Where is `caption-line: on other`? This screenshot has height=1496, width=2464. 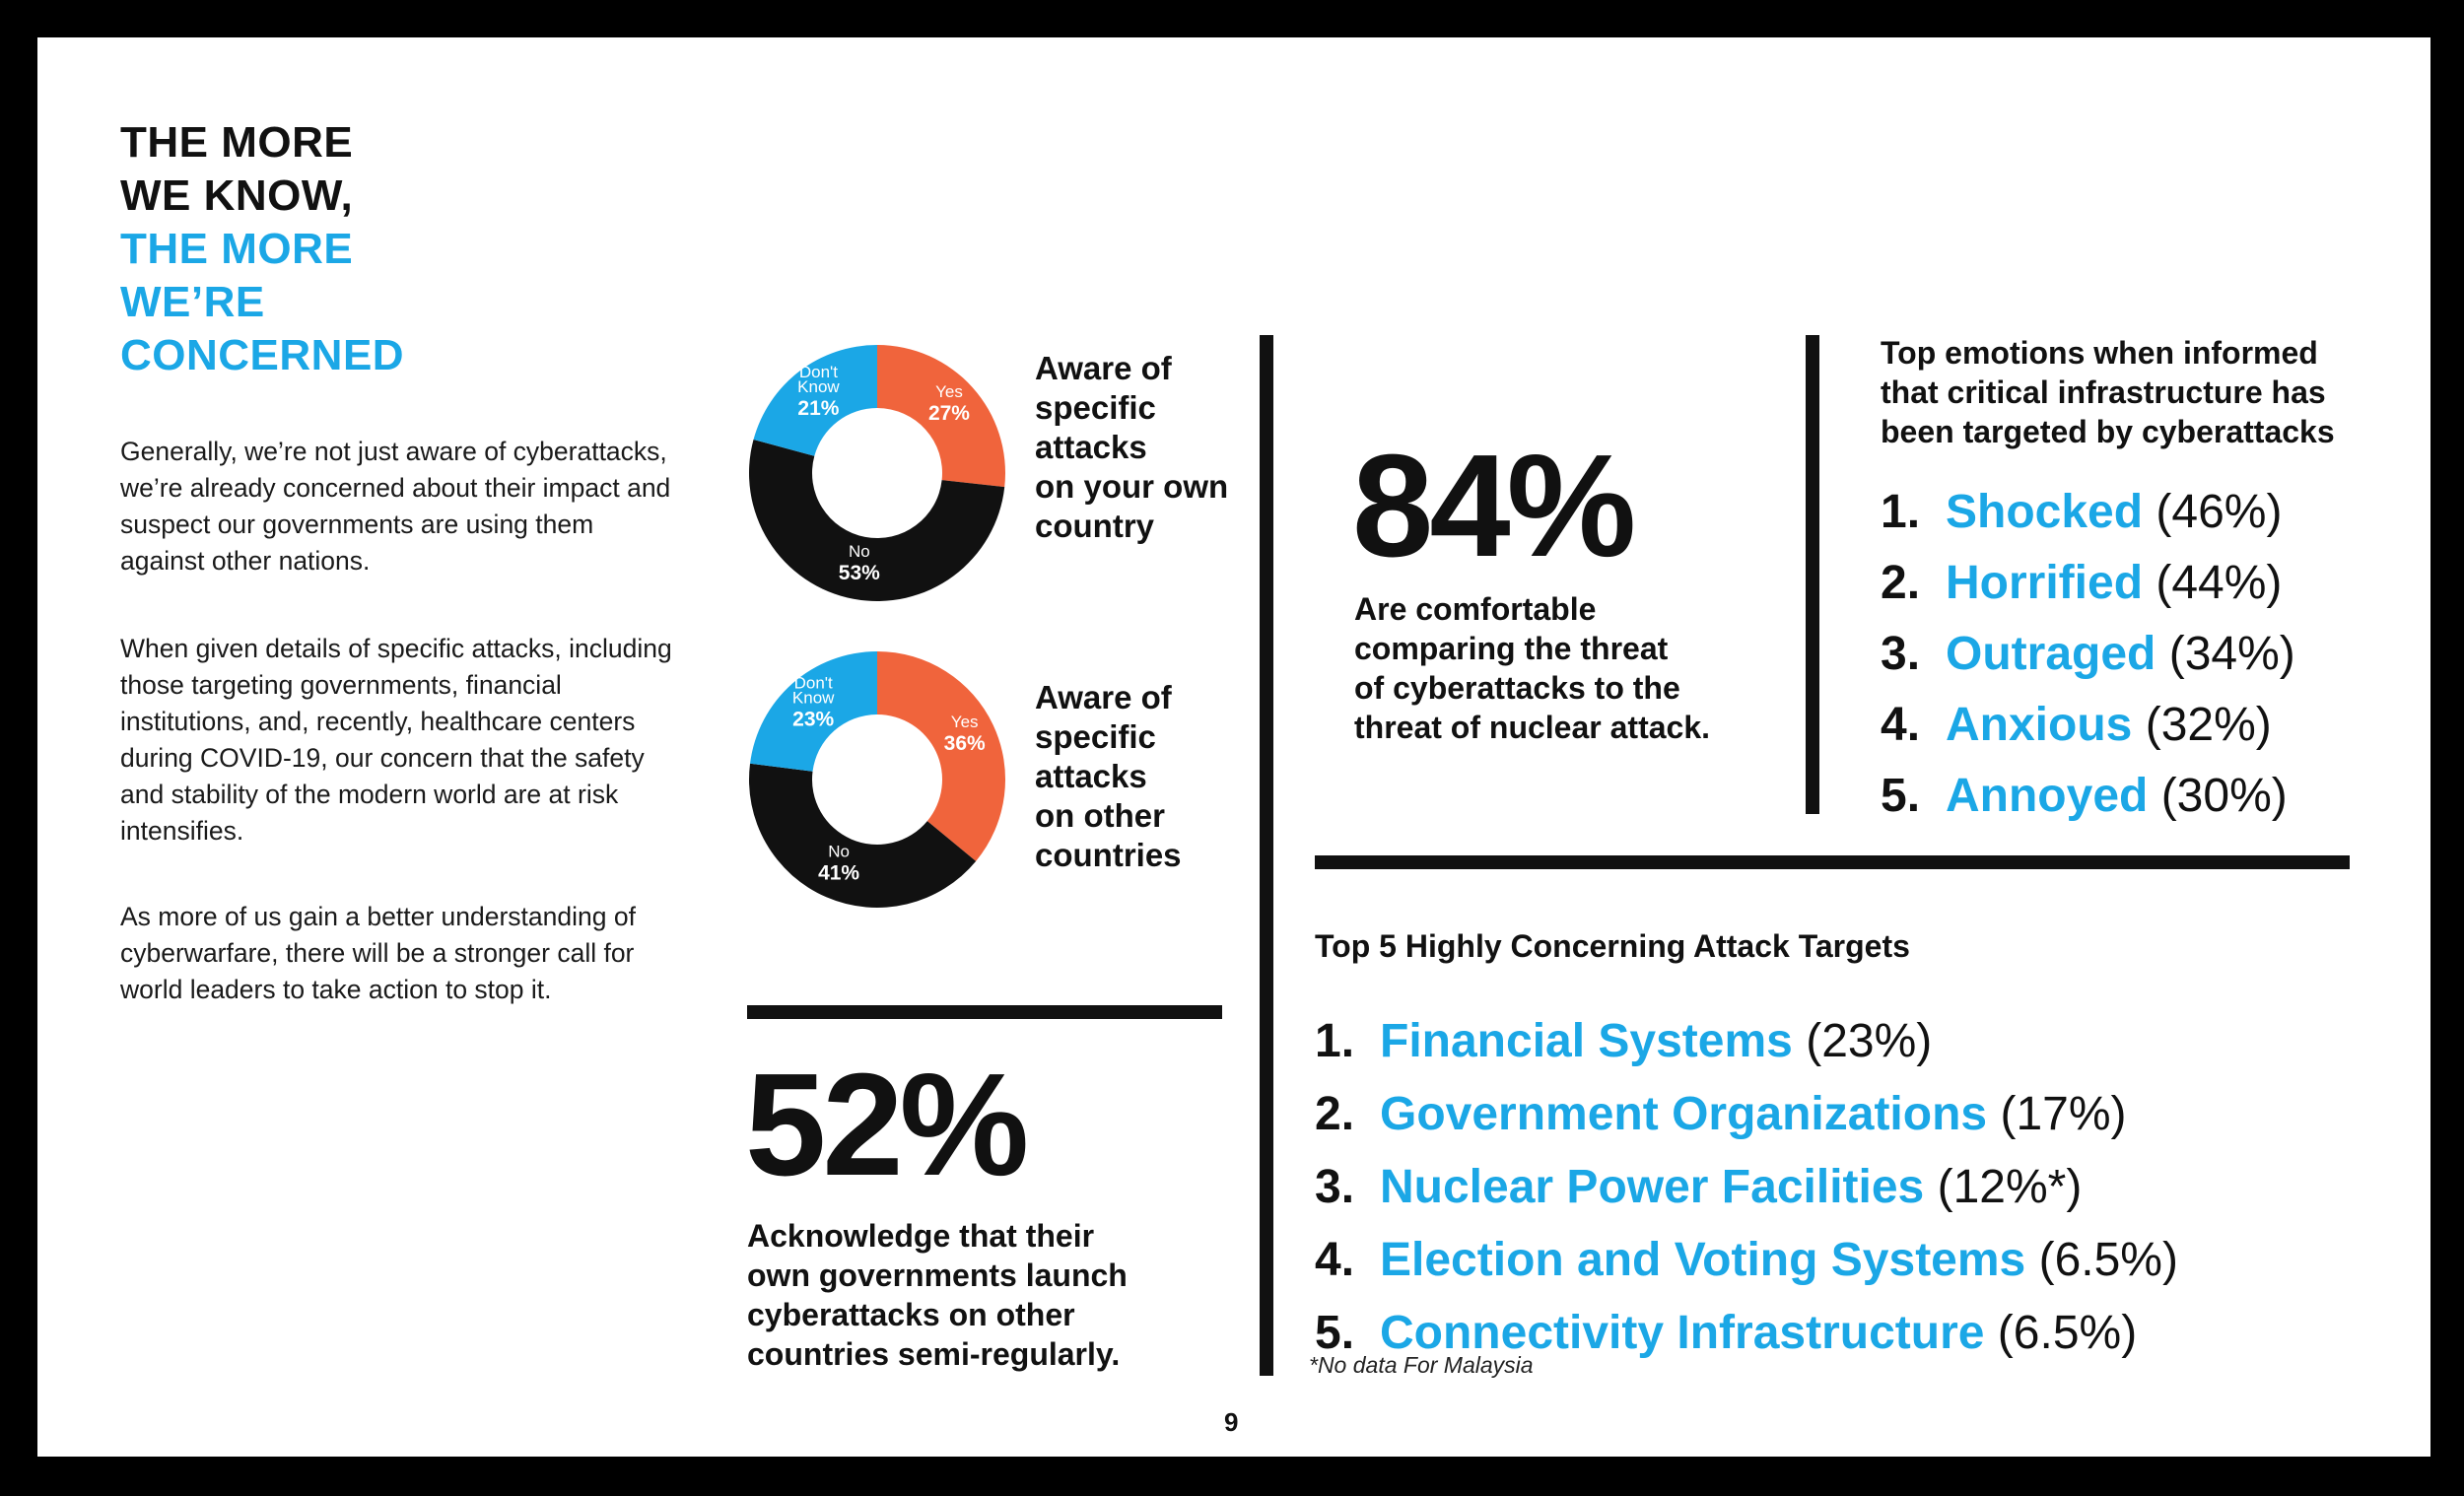
caption-line: on other is located at coordinates (1100, 815).